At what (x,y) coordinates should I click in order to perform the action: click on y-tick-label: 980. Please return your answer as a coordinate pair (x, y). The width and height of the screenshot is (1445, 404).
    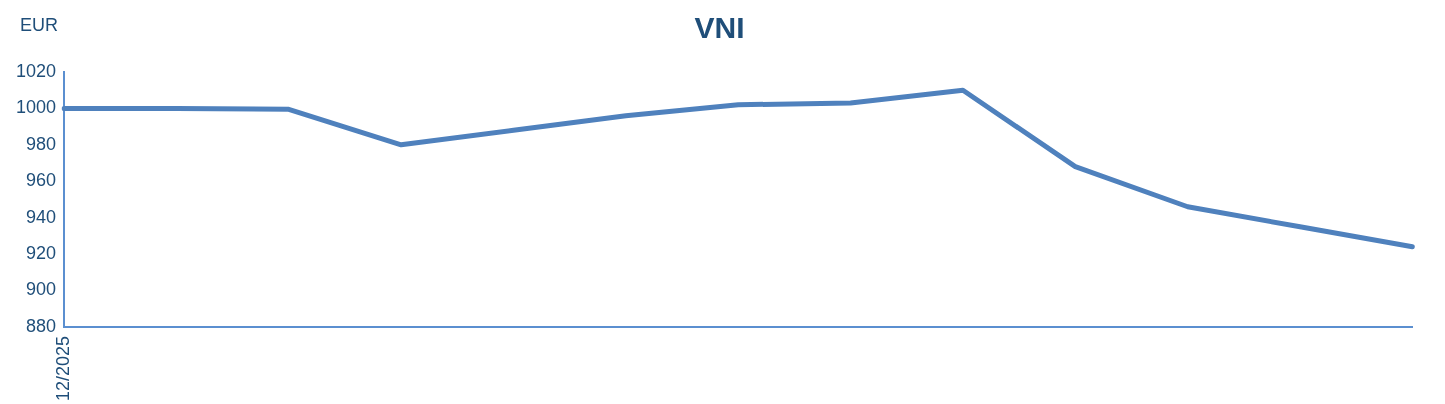
    Looking at the image, I should click on (41, 143).